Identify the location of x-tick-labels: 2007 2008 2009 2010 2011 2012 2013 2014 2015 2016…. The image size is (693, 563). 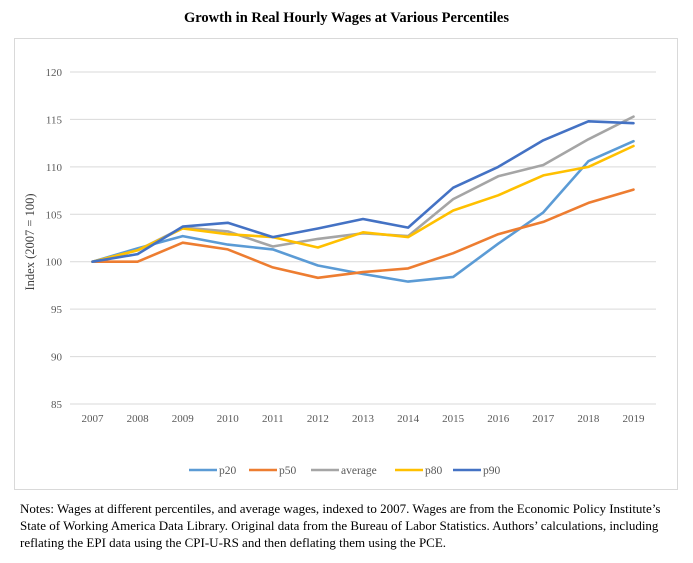
(363, 419).